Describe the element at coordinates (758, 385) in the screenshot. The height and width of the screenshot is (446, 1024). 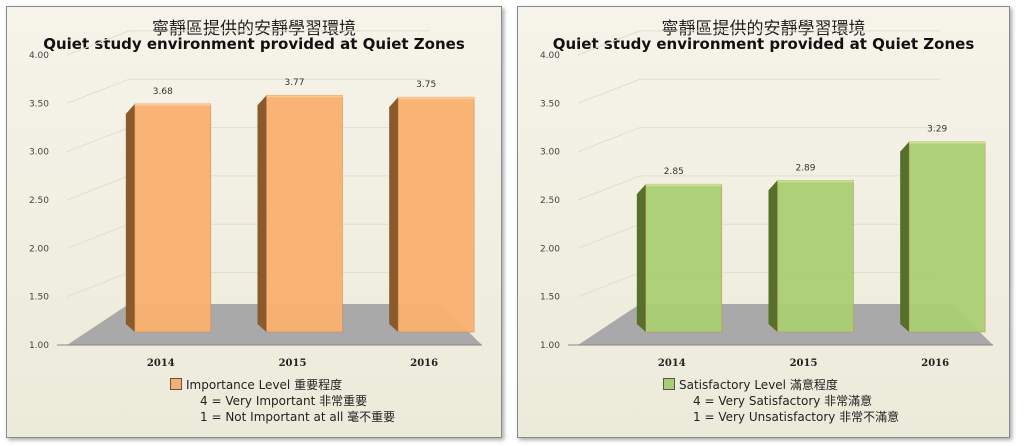
I see `legend-label: Satisfactory Level 滿意程度` at that location.